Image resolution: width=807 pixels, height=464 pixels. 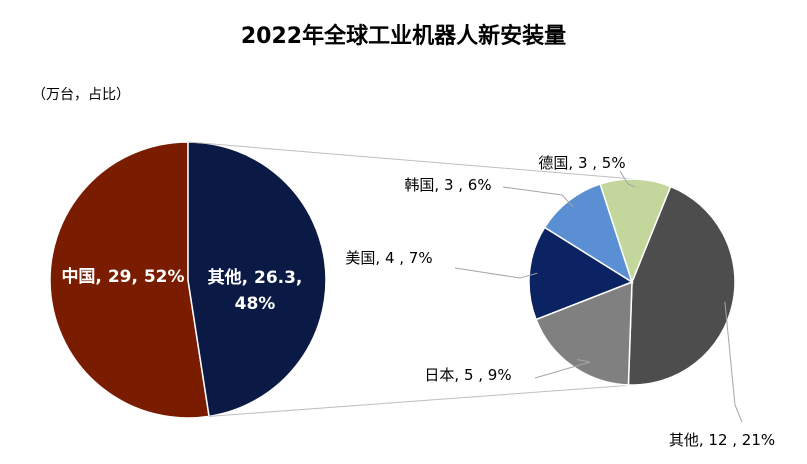 I want to click on pie-slice-korea, so click(x=588, y=233).